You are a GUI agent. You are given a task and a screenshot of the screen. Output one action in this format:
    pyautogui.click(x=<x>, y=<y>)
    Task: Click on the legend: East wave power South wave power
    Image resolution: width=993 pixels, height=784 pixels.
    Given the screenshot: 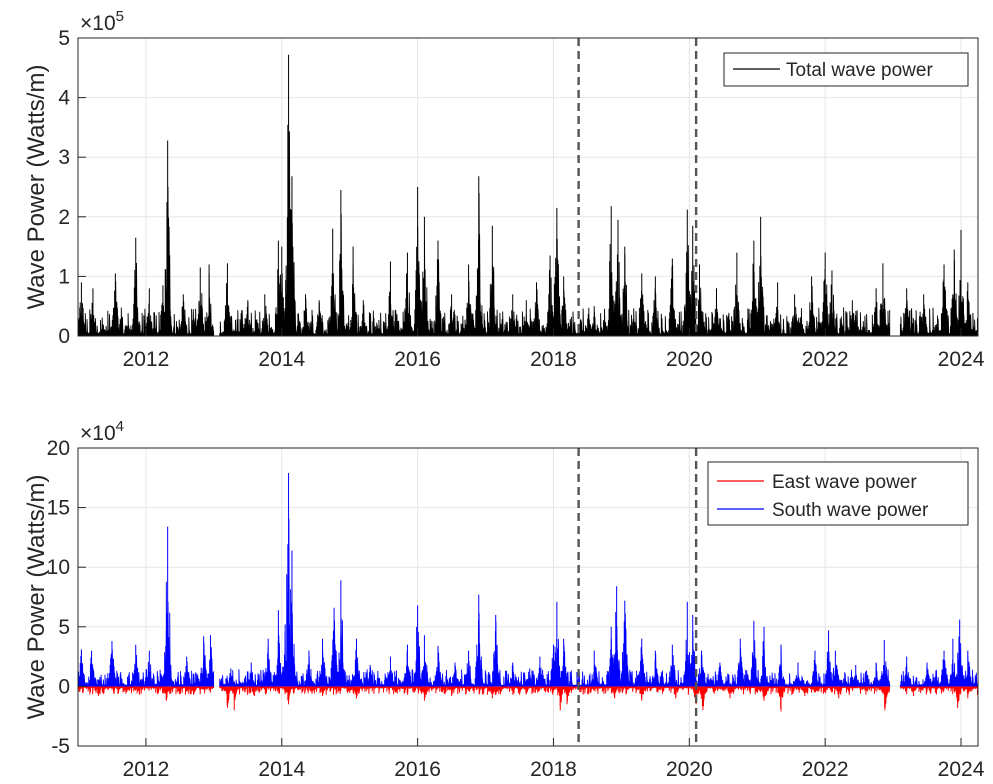 What is the action you would take?
    pyautogui.click(x=838, y=493)
    